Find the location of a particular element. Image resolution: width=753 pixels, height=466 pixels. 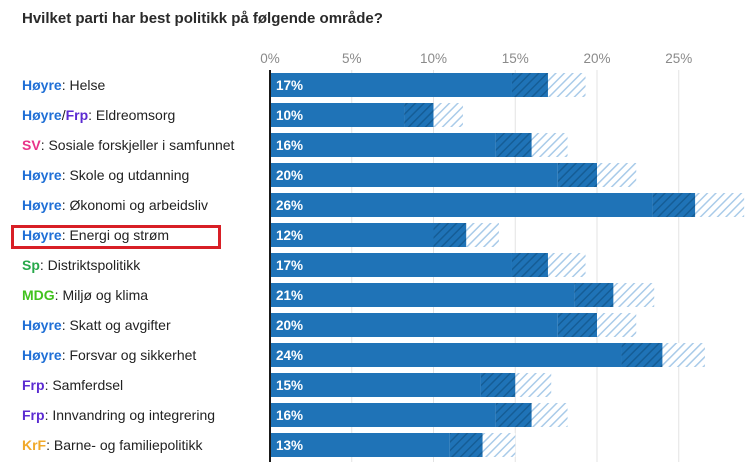

category-label: KrF: Barne- og familiepolitikk is located at coordinates (113, 445).